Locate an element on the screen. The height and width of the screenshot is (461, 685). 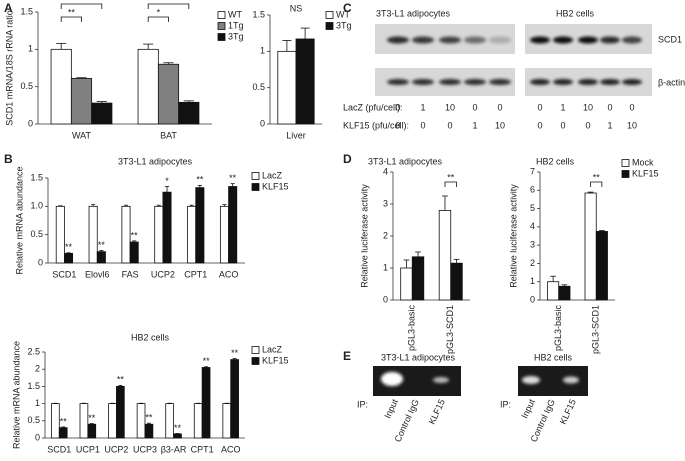
panel-label: C is located at coordinates (347, 8).